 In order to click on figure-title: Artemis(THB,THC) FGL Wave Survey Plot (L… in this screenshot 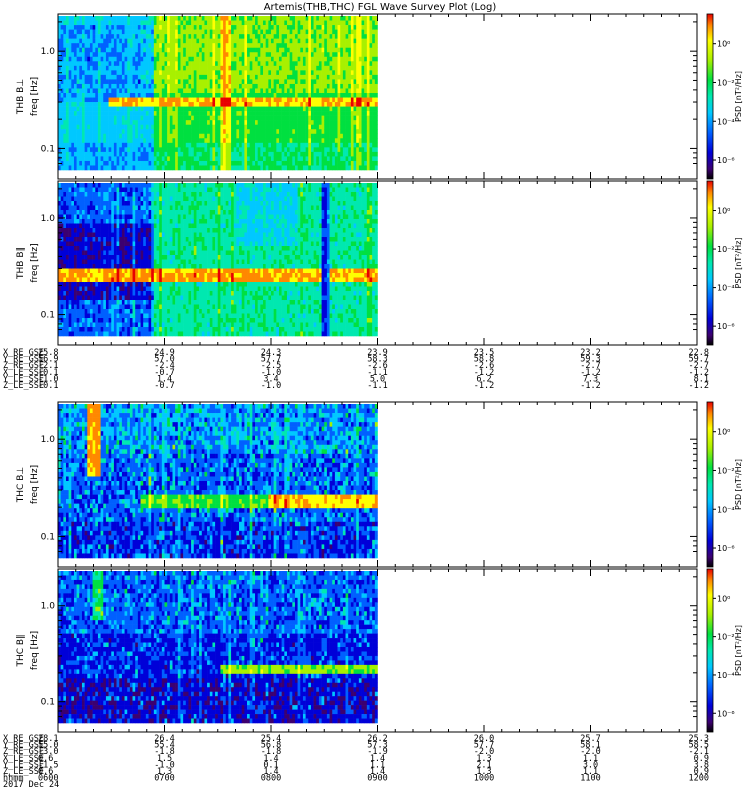, I will do `click(380, 7)`.